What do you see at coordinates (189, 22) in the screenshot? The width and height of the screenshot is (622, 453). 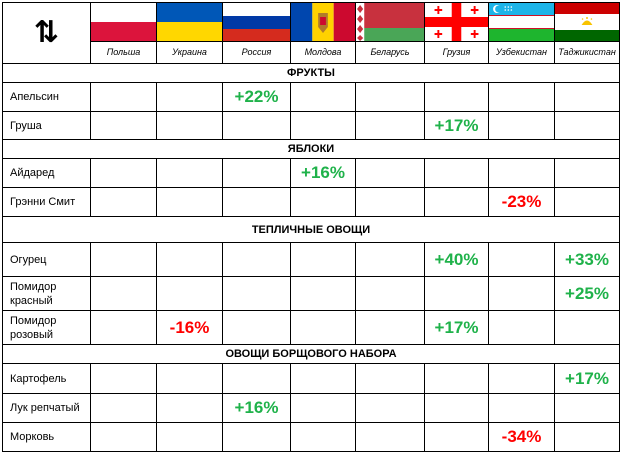 I see `ukraine-flag-icon` at bounding box center [189, 22].